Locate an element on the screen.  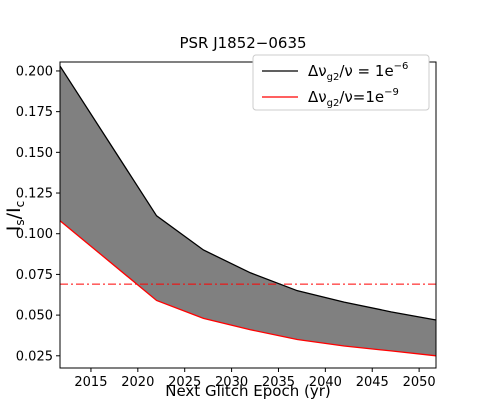
x-tick-label: 2030 is located at coordinates (231, 382).